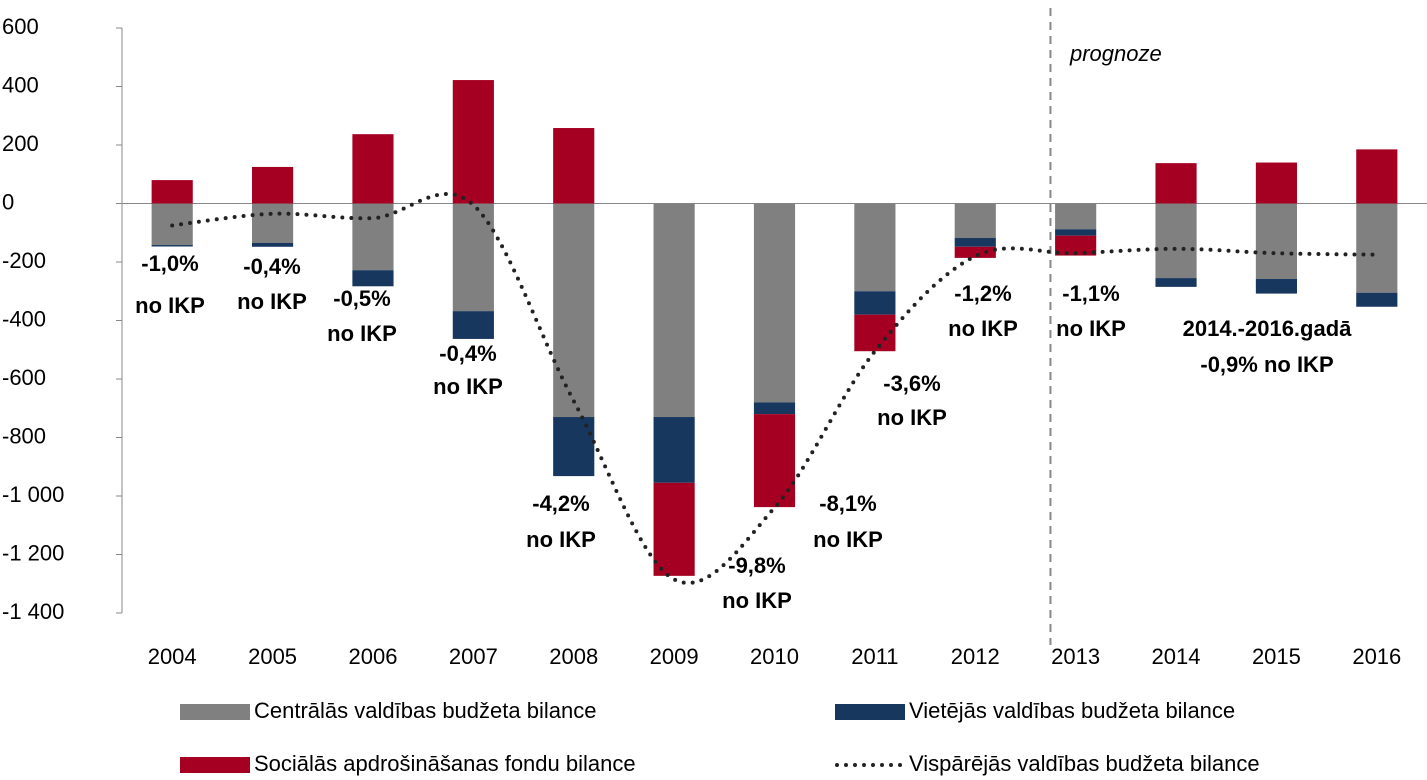  What do you see at coordinates (911, 383) in the screenshot?
I see `annotation: -3,6%` at bounding box center [911, 383].